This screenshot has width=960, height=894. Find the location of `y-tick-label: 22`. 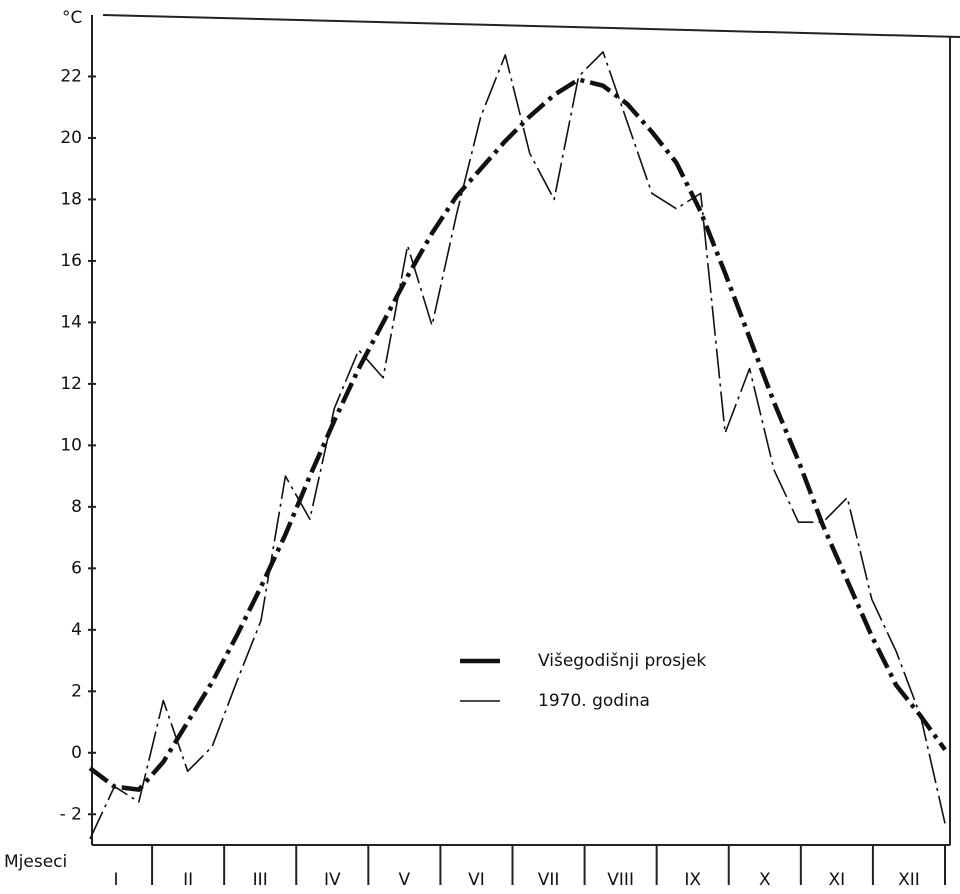

y-tick-label: 22 is located at coordinates (71, 76).